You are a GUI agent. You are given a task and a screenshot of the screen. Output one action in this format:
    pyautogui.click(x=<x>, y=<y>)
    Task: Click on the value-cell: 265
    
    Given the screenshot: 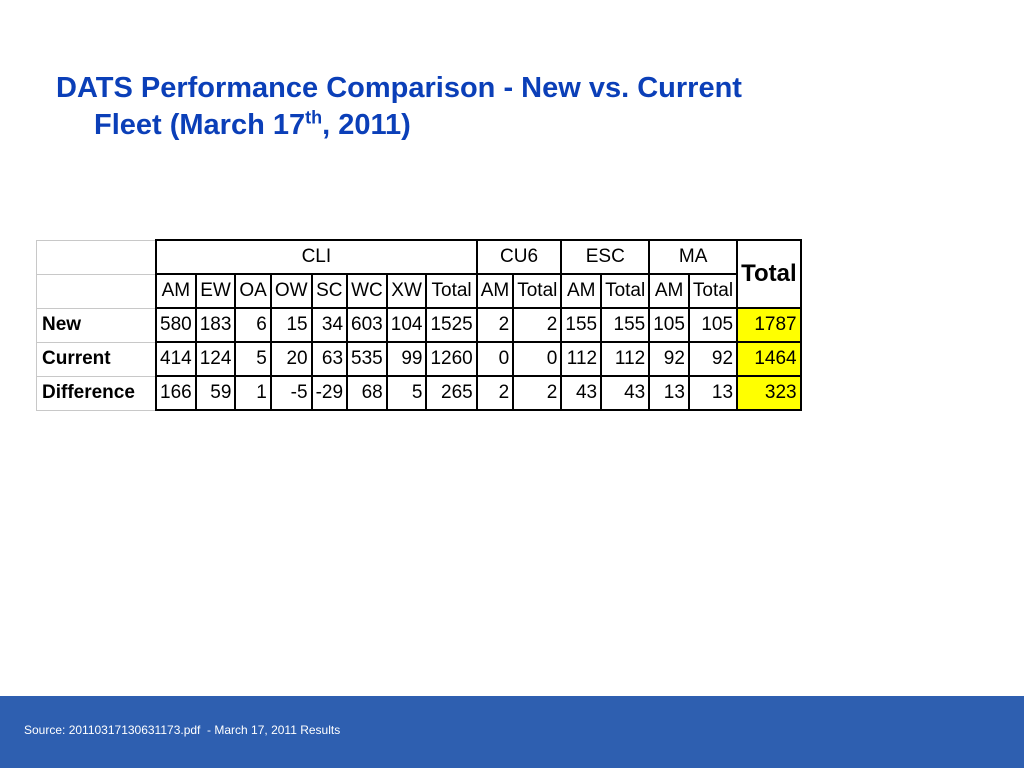 What is the action you would take?
    pyautogui.click(x=451, y=393)
    